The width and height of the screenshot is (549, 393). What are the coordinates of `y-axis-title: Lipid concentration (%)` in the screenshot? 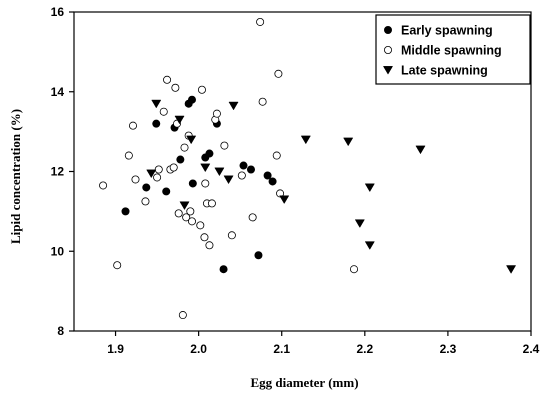 It's located at (15, 176).